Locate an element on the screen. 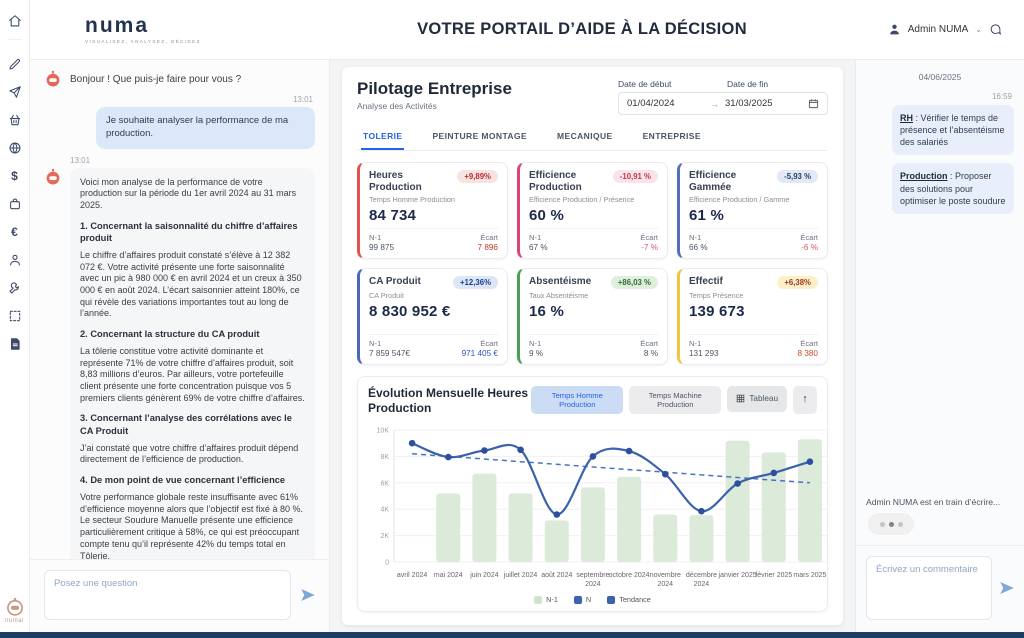 The width and height of the screenshot is (1024, 638). toggle-temps-homme-button: Temps Homme Production is located at coordinates (577, 400).